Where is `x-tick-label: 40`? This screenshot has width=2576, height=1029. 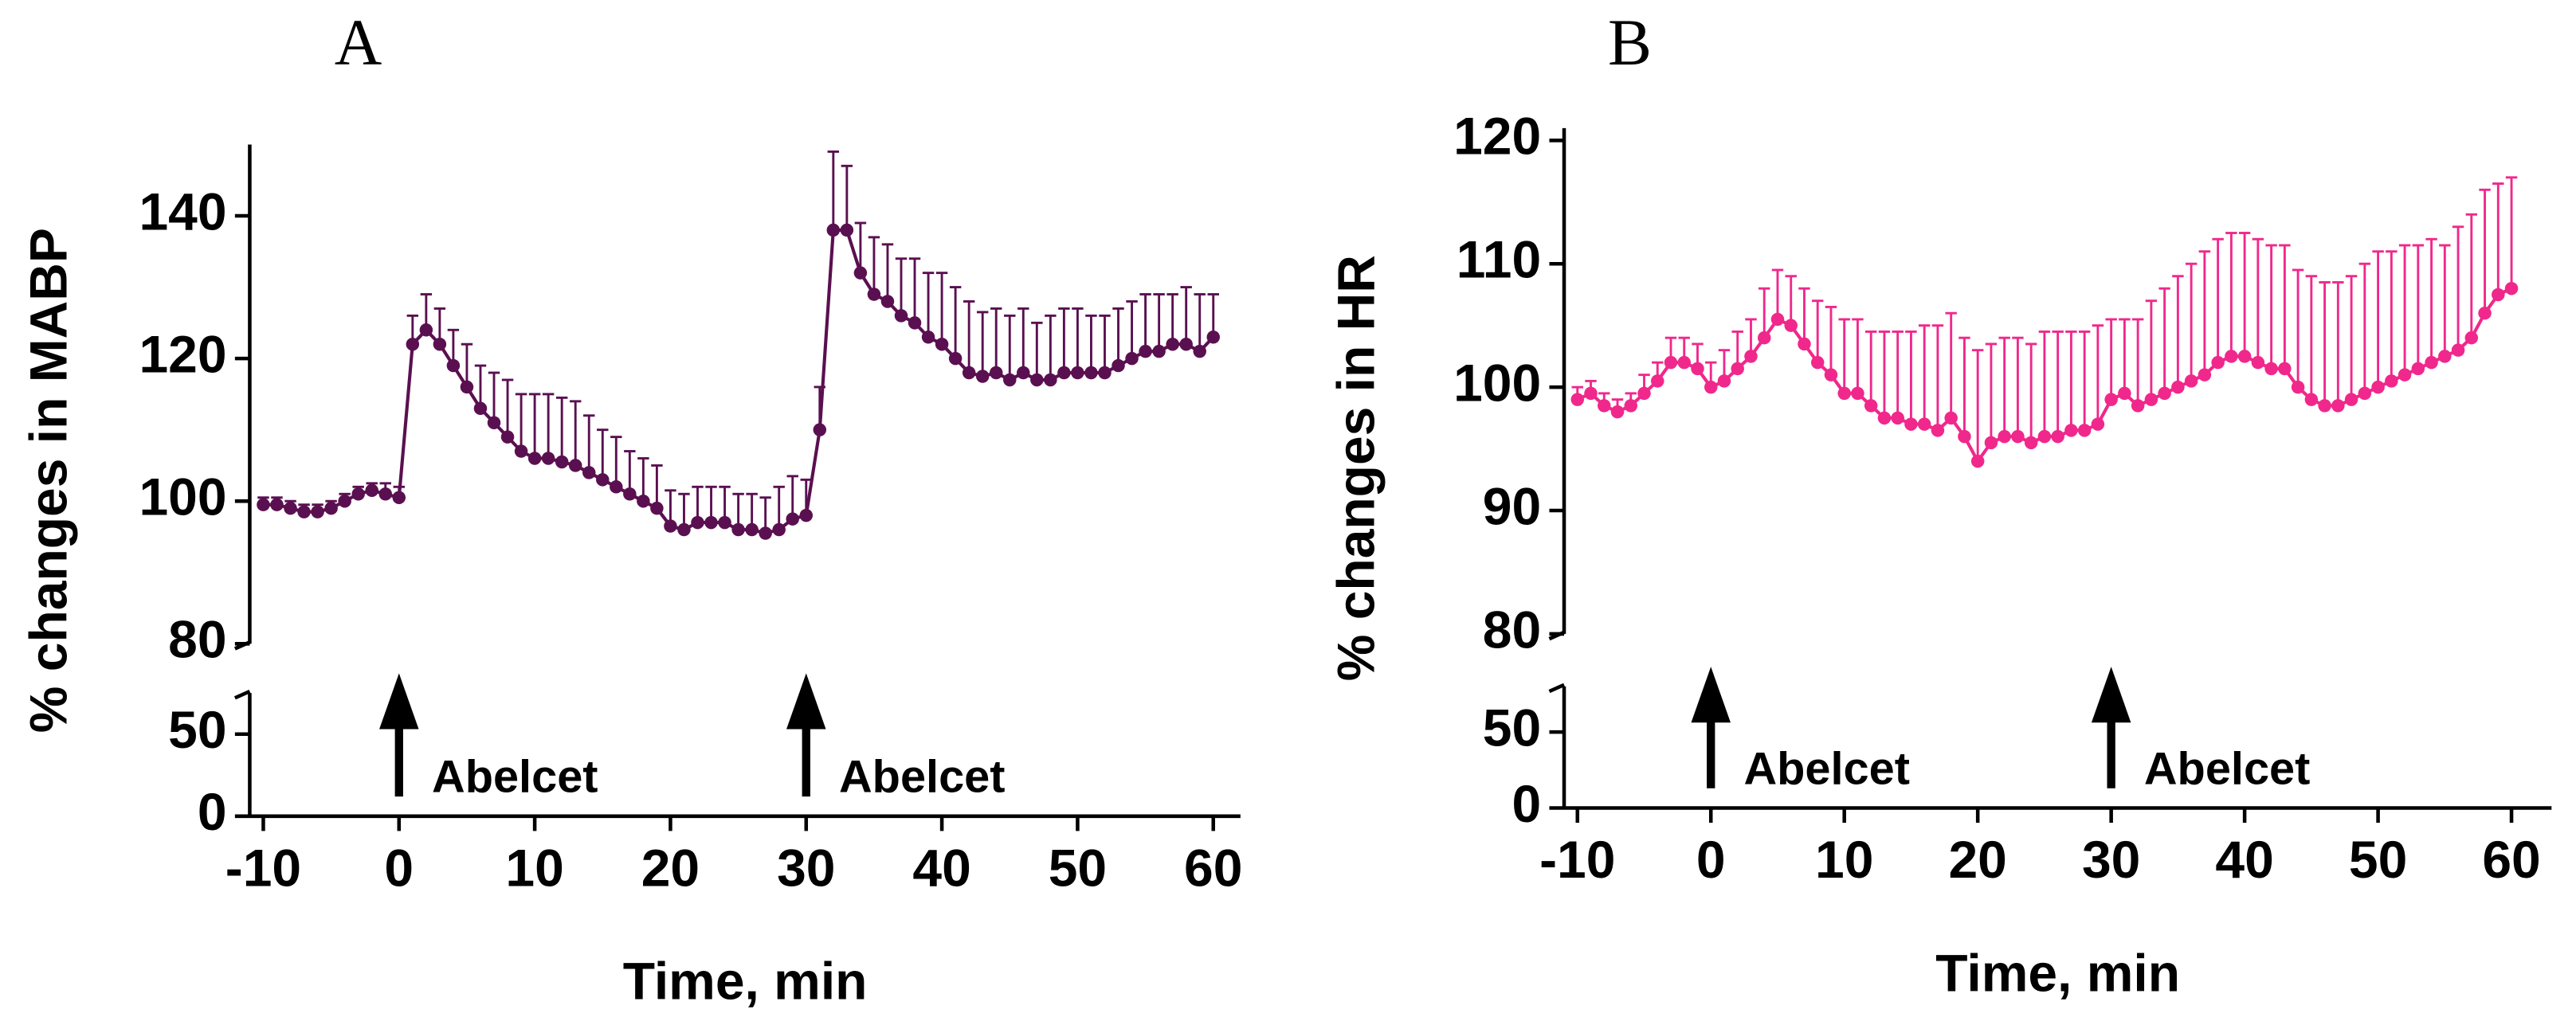 x-tick-label: 40 is located at coordinates (2244, 859).